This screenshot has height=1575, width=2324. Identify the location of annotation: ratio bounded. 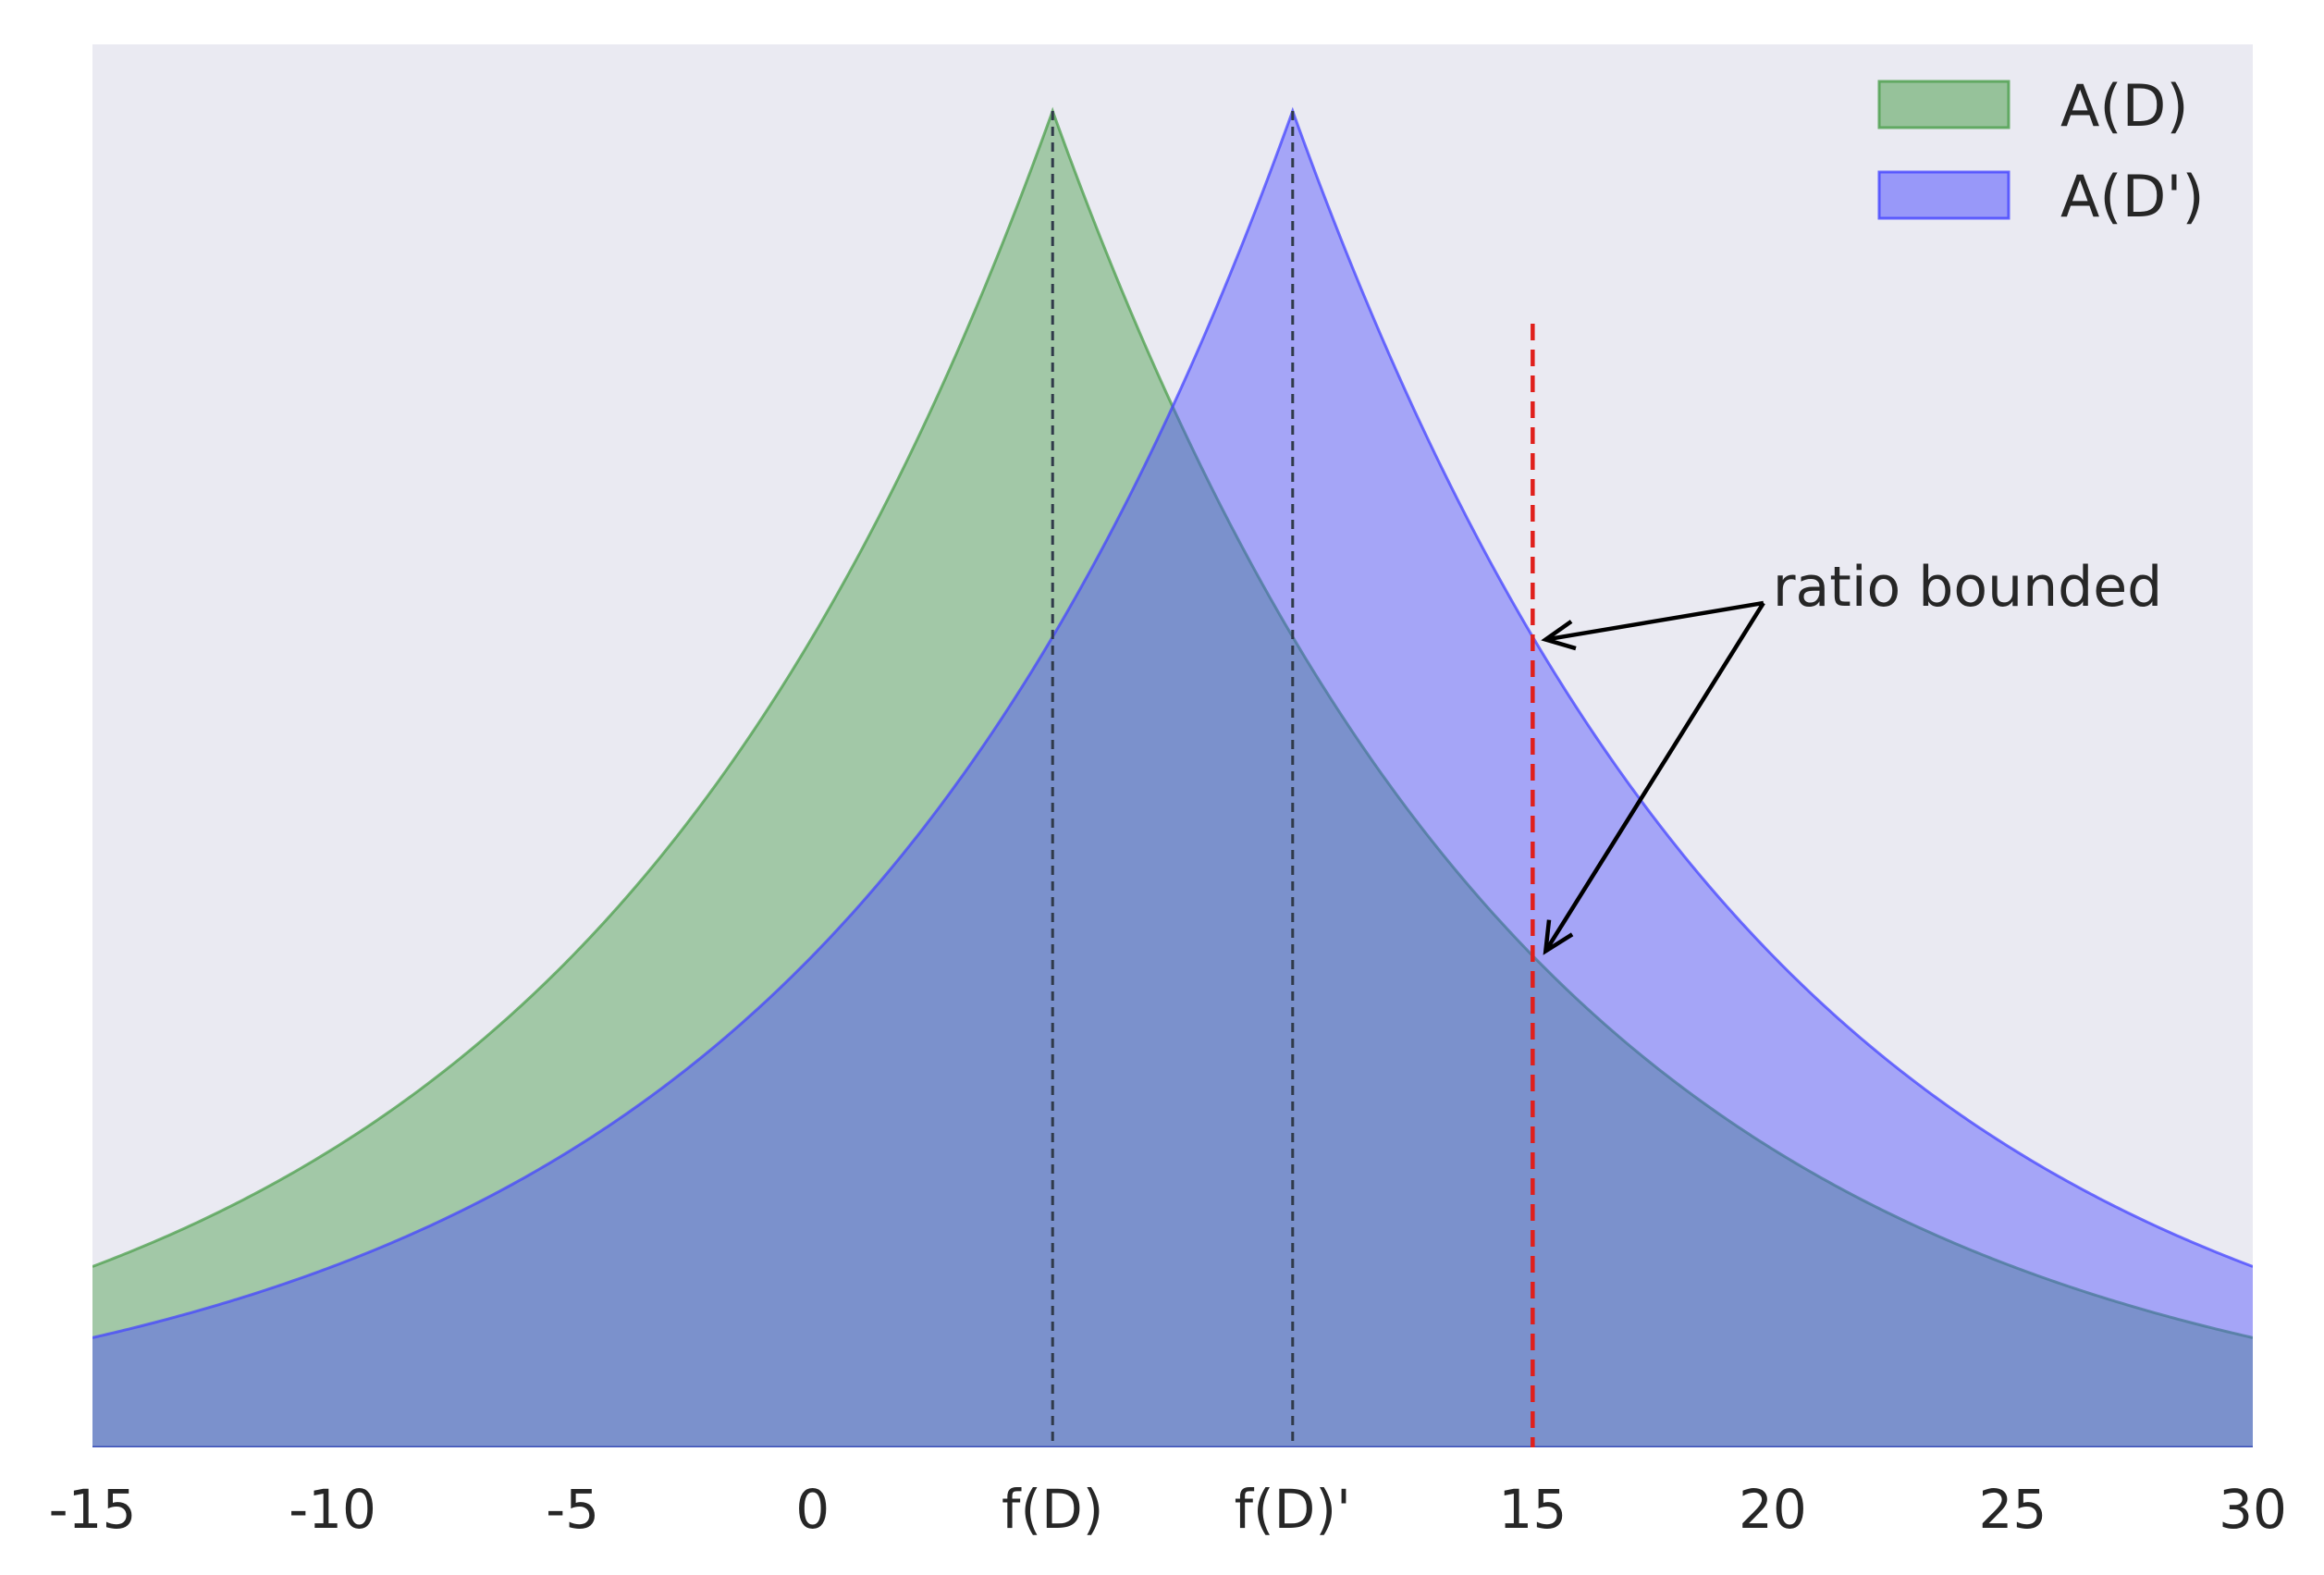
(1851, 755).